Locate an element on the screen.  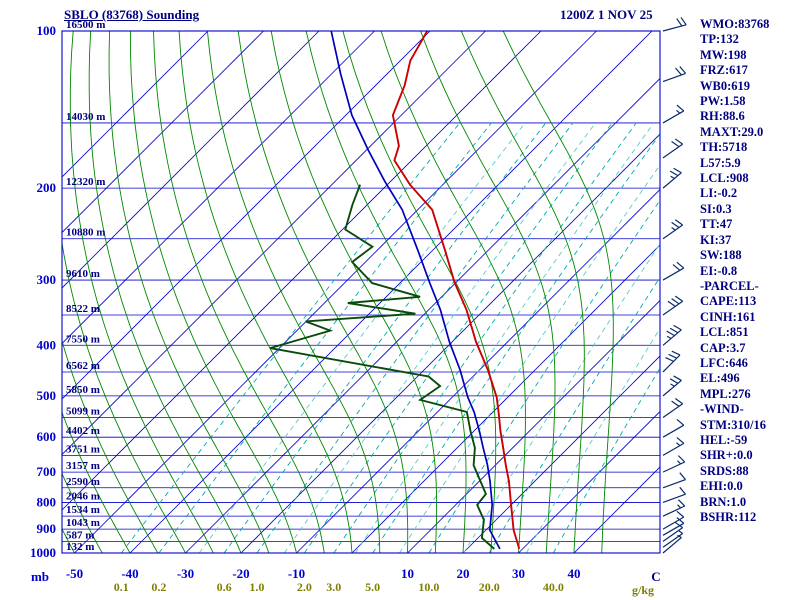
mixing-ratio-label: 0.6 is located at coordinates (224, 587).